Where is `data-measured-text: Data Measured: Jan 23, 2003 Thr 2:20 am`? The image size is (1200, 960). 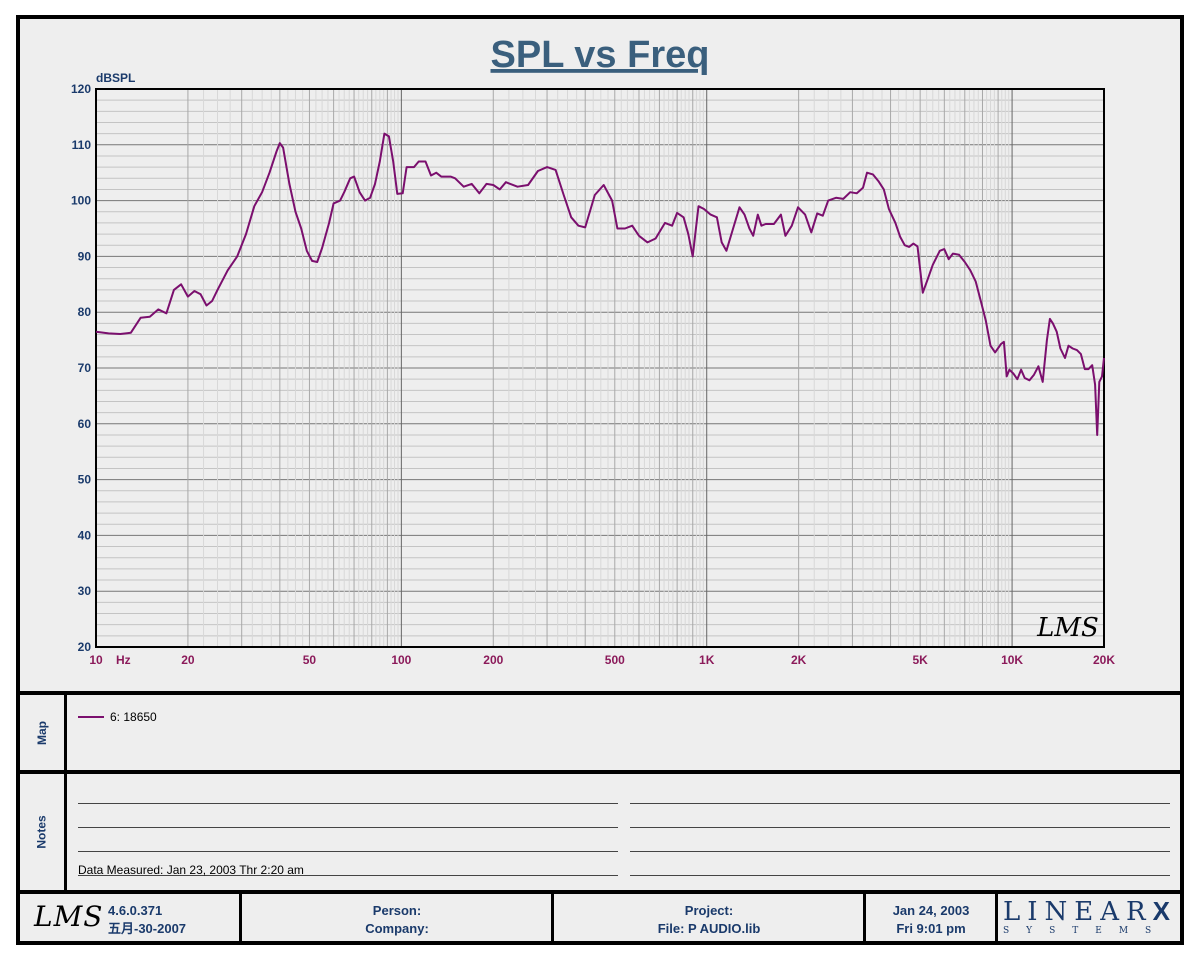 data-measured-text: Data Measured: Jan 23, 2003 Thr 2:20 am is located at coordinates (191, 870).